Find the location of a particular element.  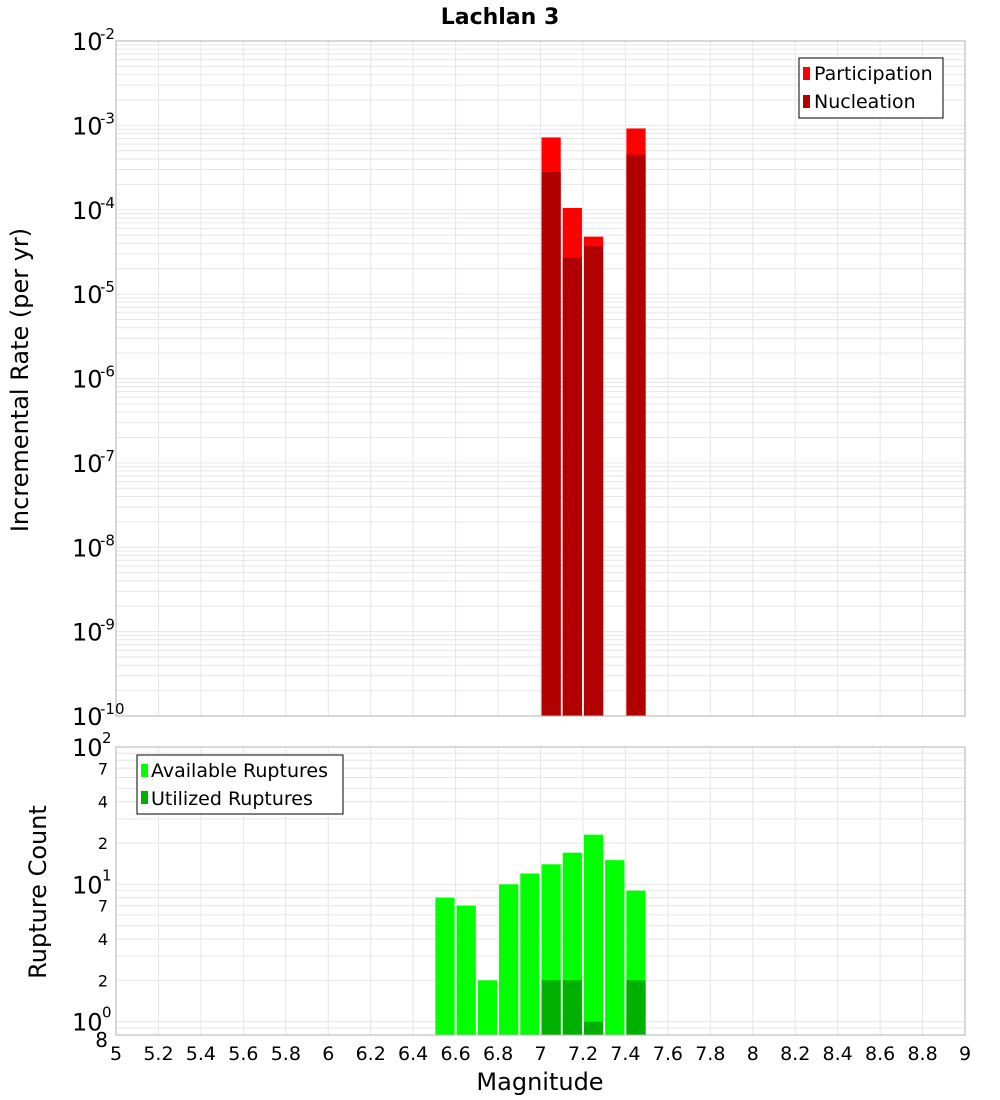

svg-text: -3 is located at coordinates (107, 118).